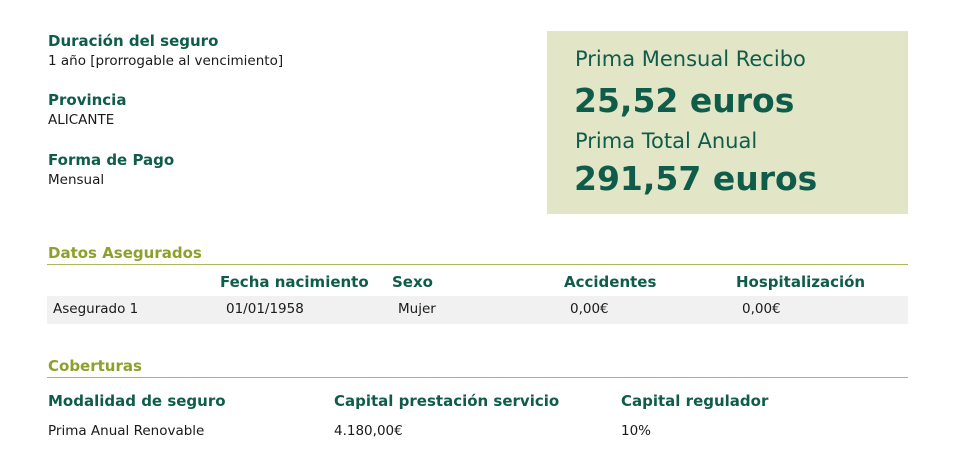 Image resolution: width=966 pixels, height=452 pixels. I want to click on duration-label: Duración del seguro, so click(133, 41).